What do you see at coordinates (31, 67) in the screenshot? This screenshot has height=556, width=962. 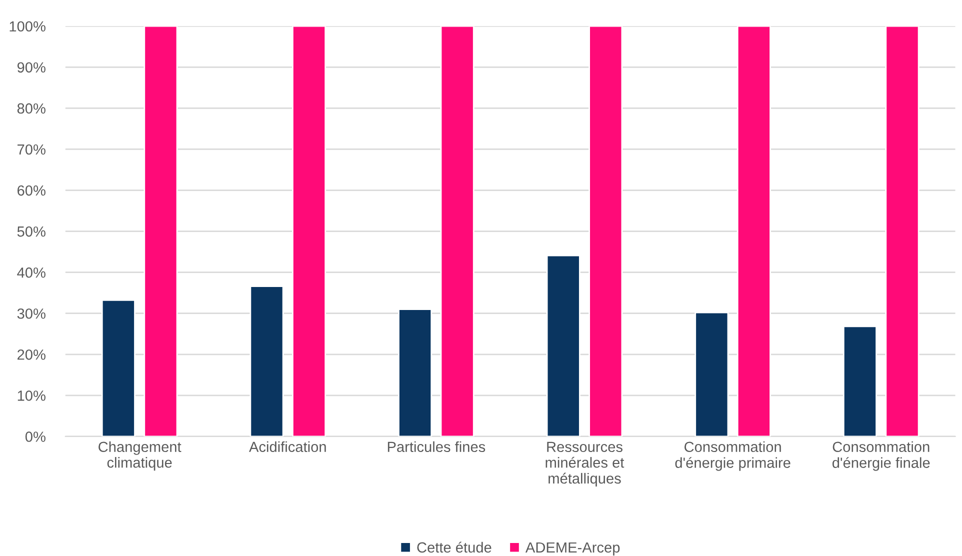 I see `y-tick-label: 90%` at bounding box center [31, 67].